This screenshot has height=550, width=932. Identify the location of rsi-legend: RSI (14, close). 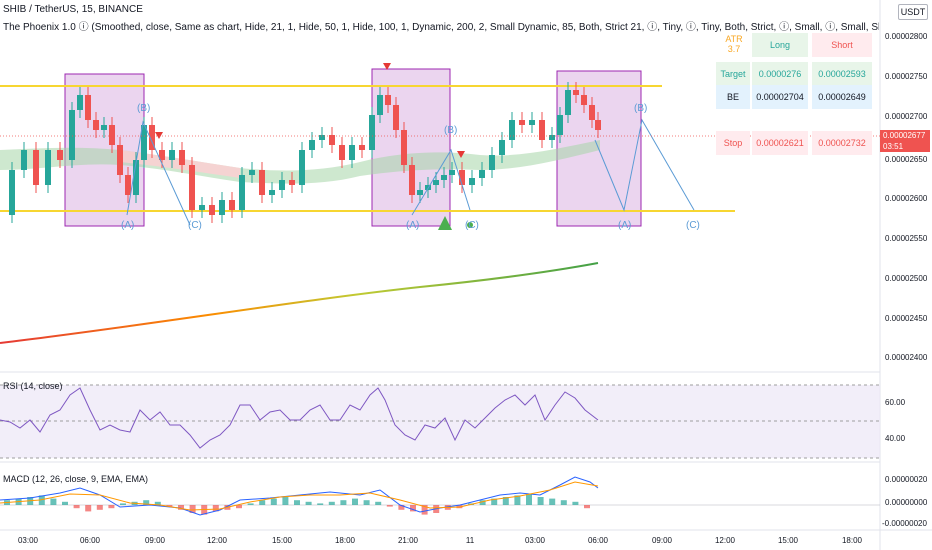
(33, 386).